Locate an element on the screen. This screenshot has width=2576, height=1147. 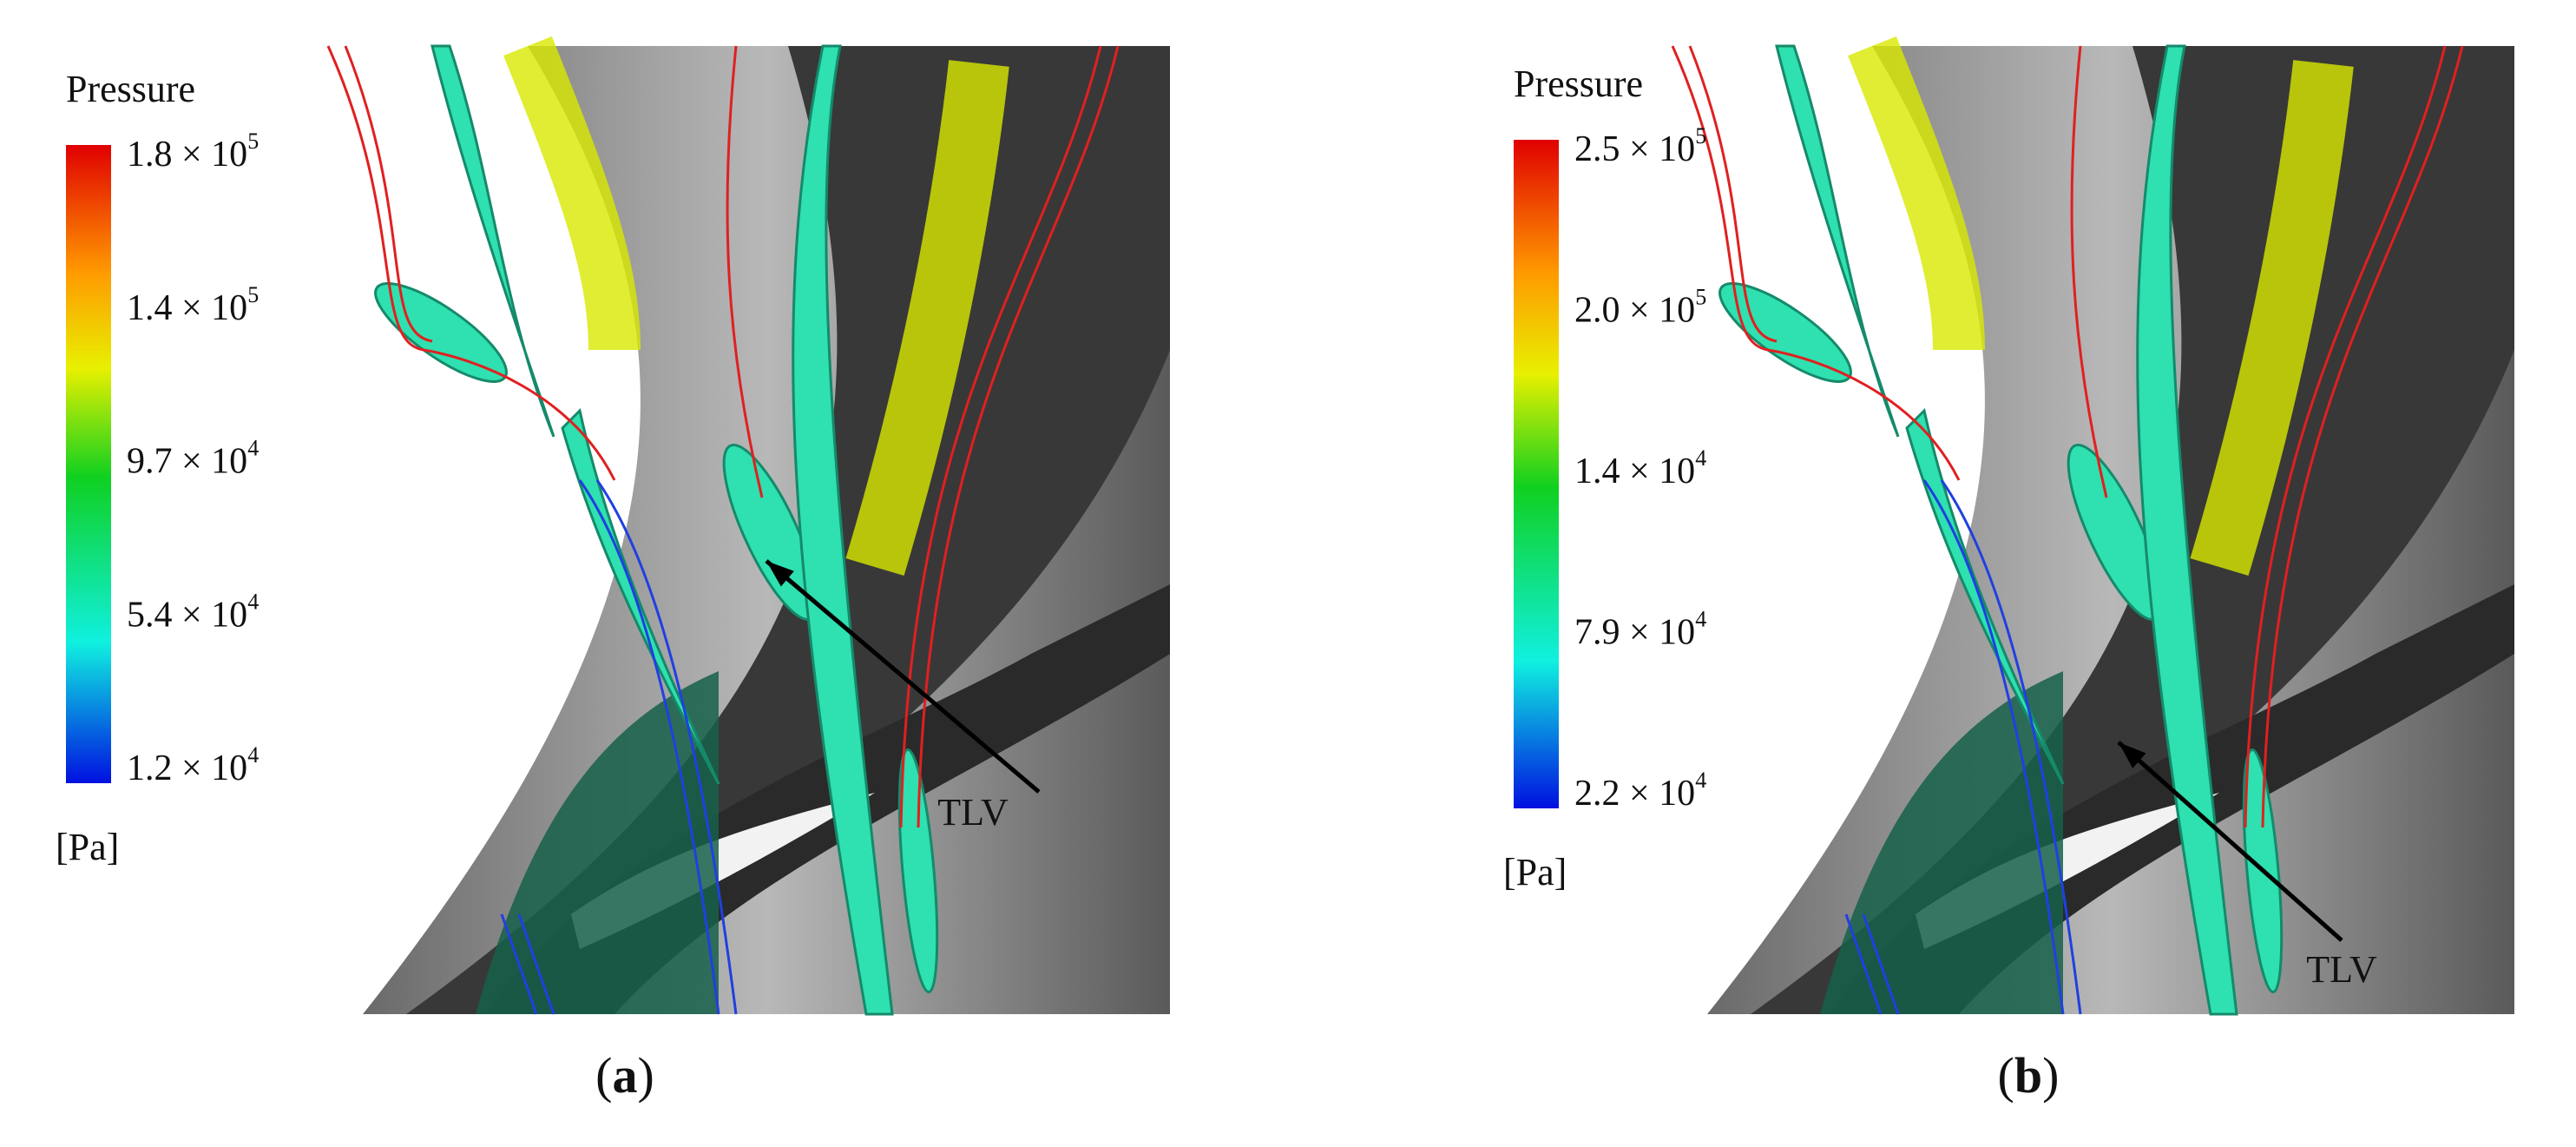
caption-label: a is located at coordinates (625, 1075).